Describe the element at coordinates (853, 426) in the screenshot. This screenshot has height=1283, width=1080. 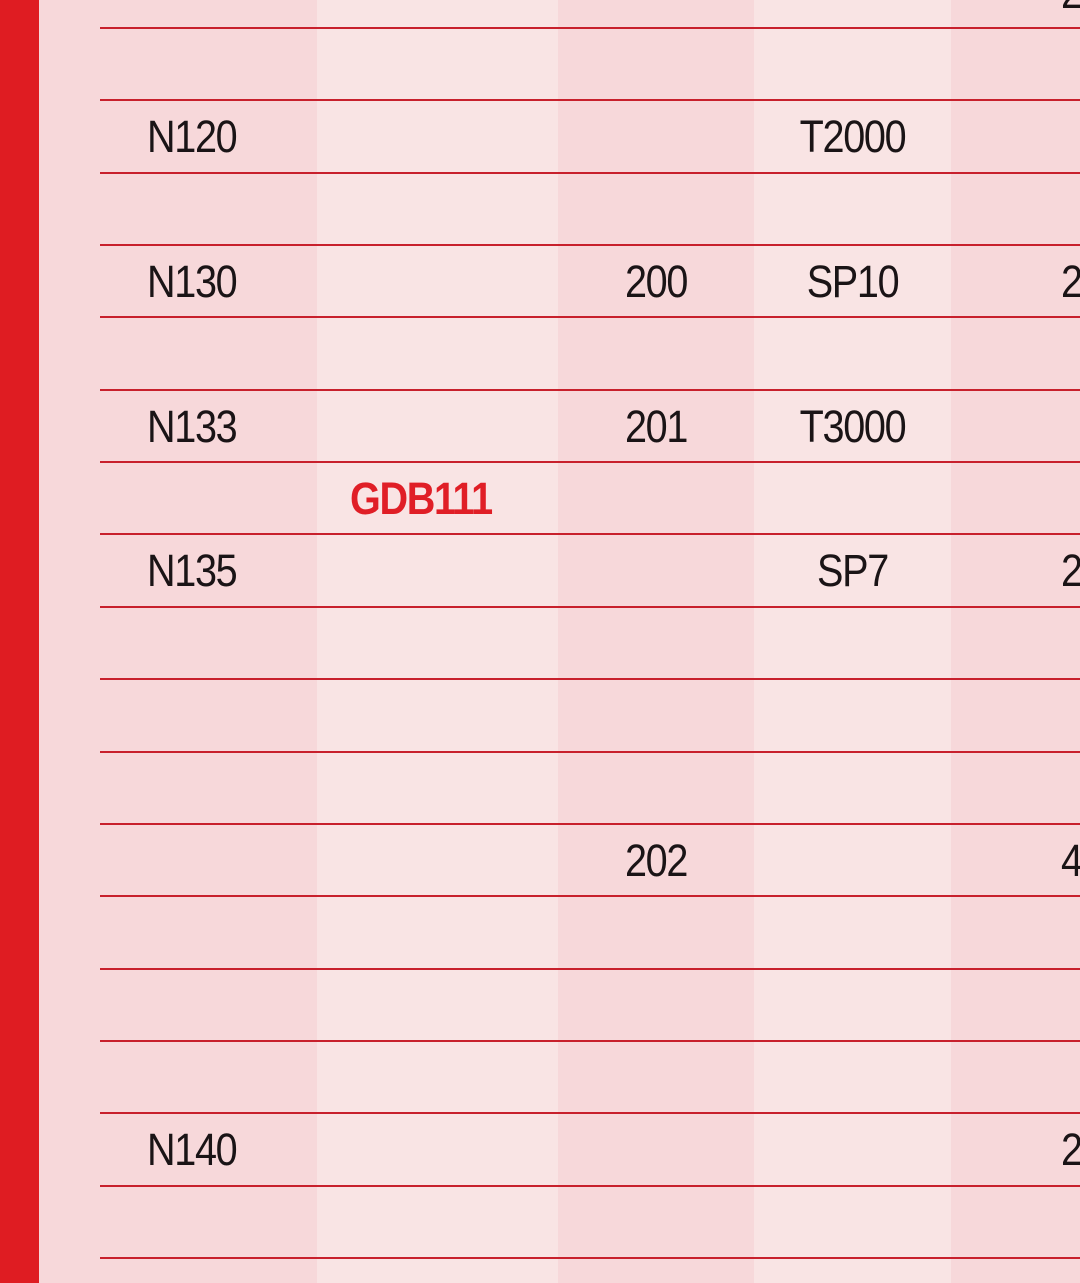
I see `table-cell-c4: T3000` at that location.